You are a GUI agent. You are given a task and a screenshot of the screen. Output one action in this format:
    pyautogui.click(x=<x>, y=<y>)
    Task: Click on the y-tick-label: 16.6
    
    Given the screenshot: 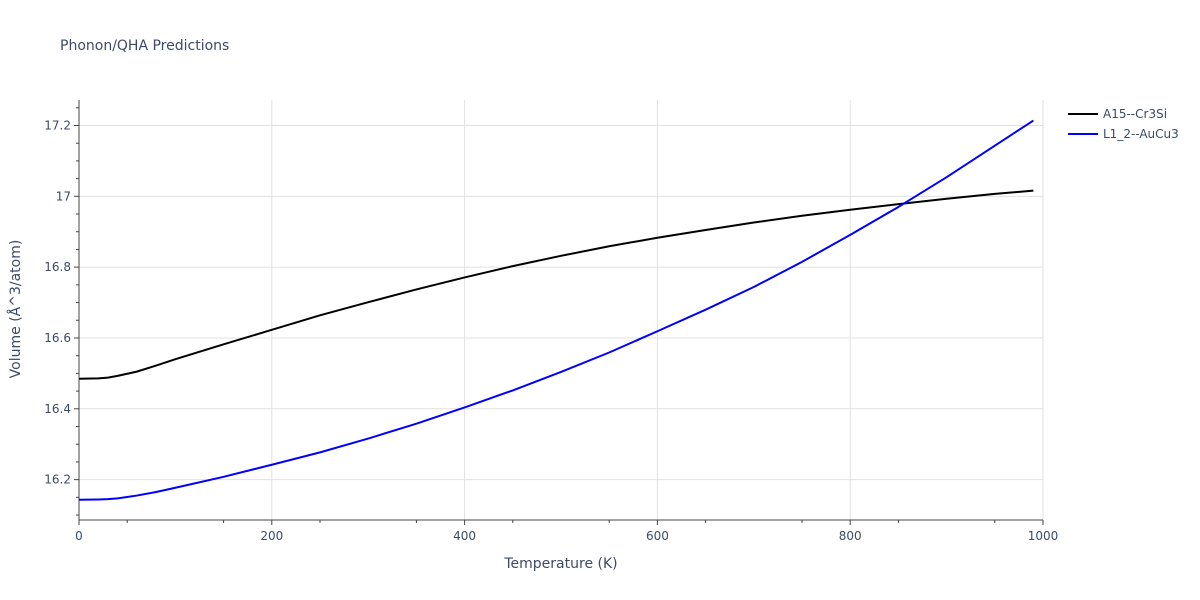 What is the action you would take?
    pyautogui.click(x=57, y=338)
    